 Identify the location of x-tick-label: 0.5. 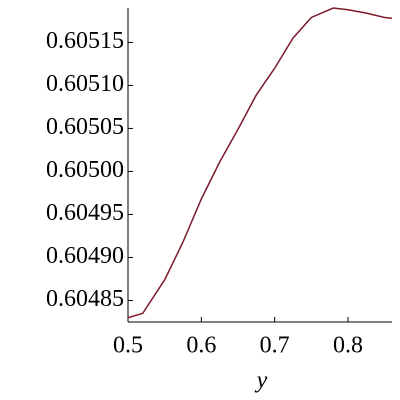
(128, 346).